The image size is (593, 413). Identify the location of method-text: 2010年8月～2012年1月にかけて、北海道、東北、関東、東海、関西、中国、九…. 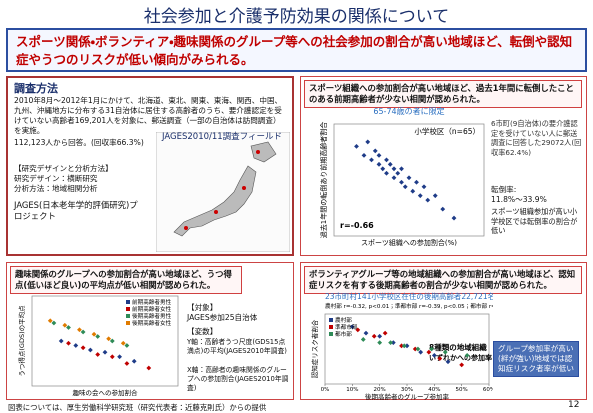
(148, 115).